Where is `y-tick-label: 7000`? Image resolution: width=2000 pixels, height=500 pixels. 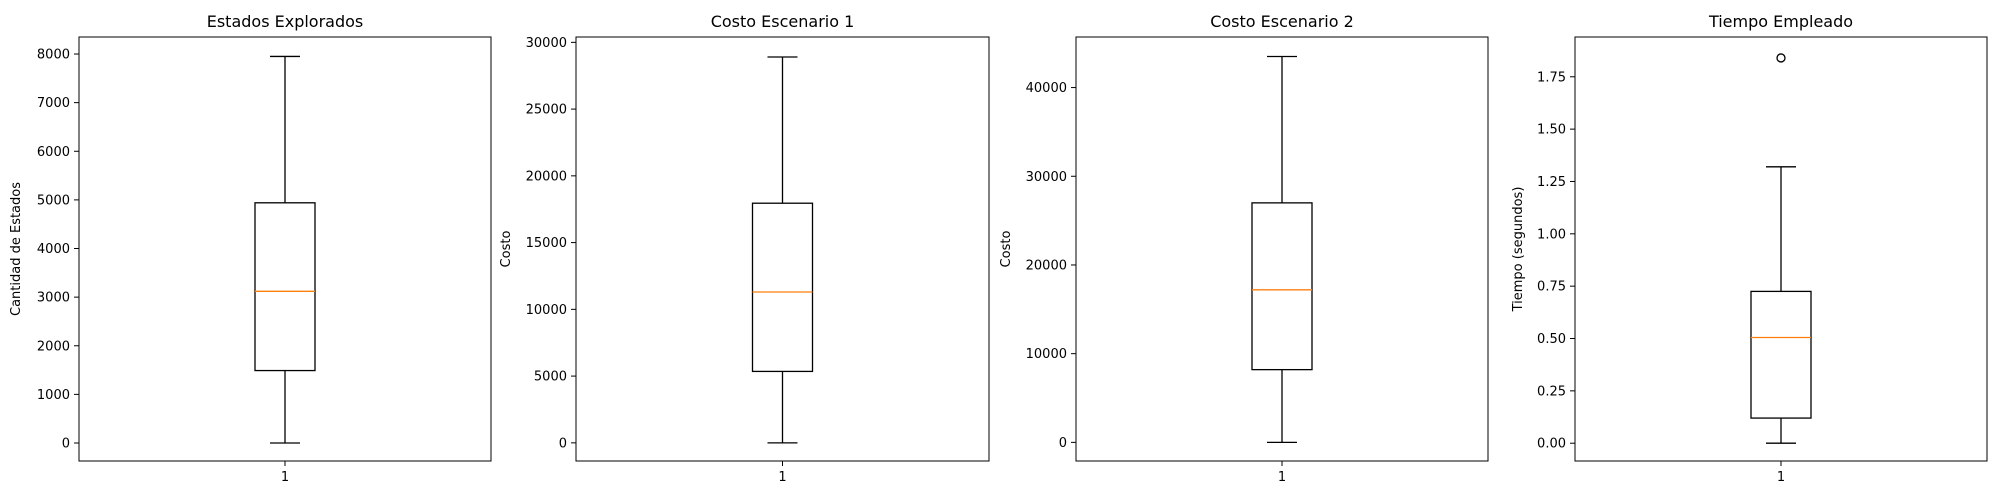 y-tick-label: 7000 is located at coordinates (53, 103).